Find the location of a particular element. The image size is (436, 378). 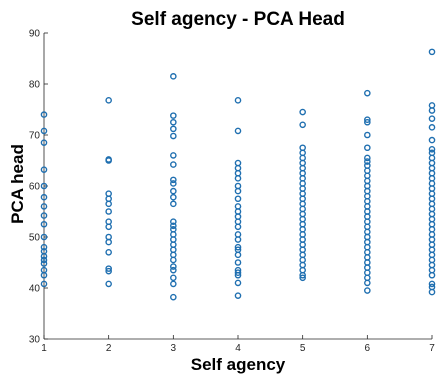

x-tick-label: 1 is located at coordinates (44, 348).